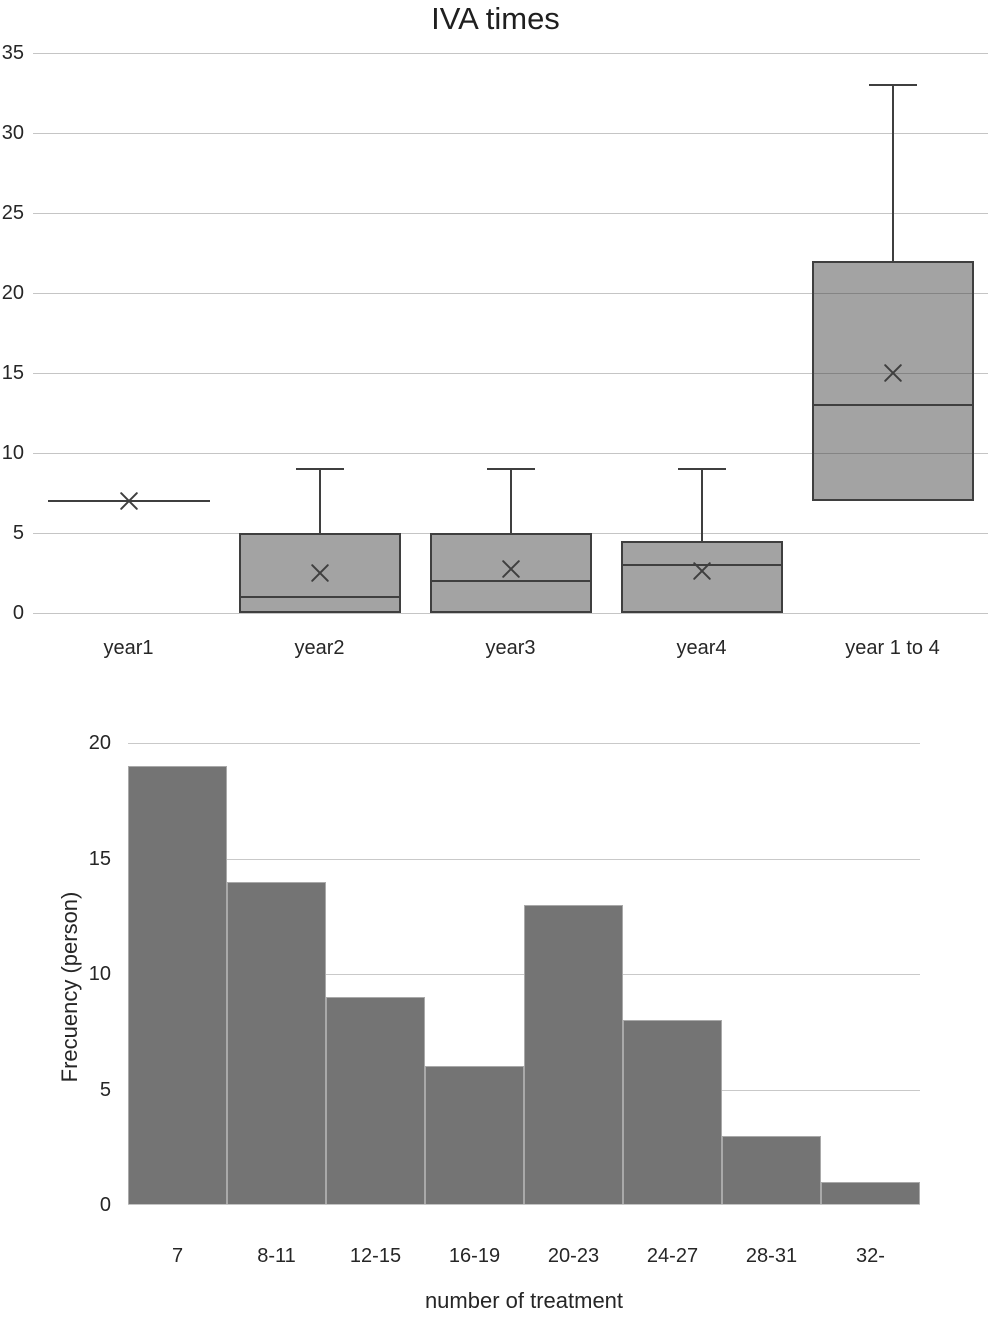 The height and width of the screenshot is (1322, 991). Describe the element at coordinates (12, 213) in the screenshot. I see `boxplot-y-tick-label: 25` at that location.